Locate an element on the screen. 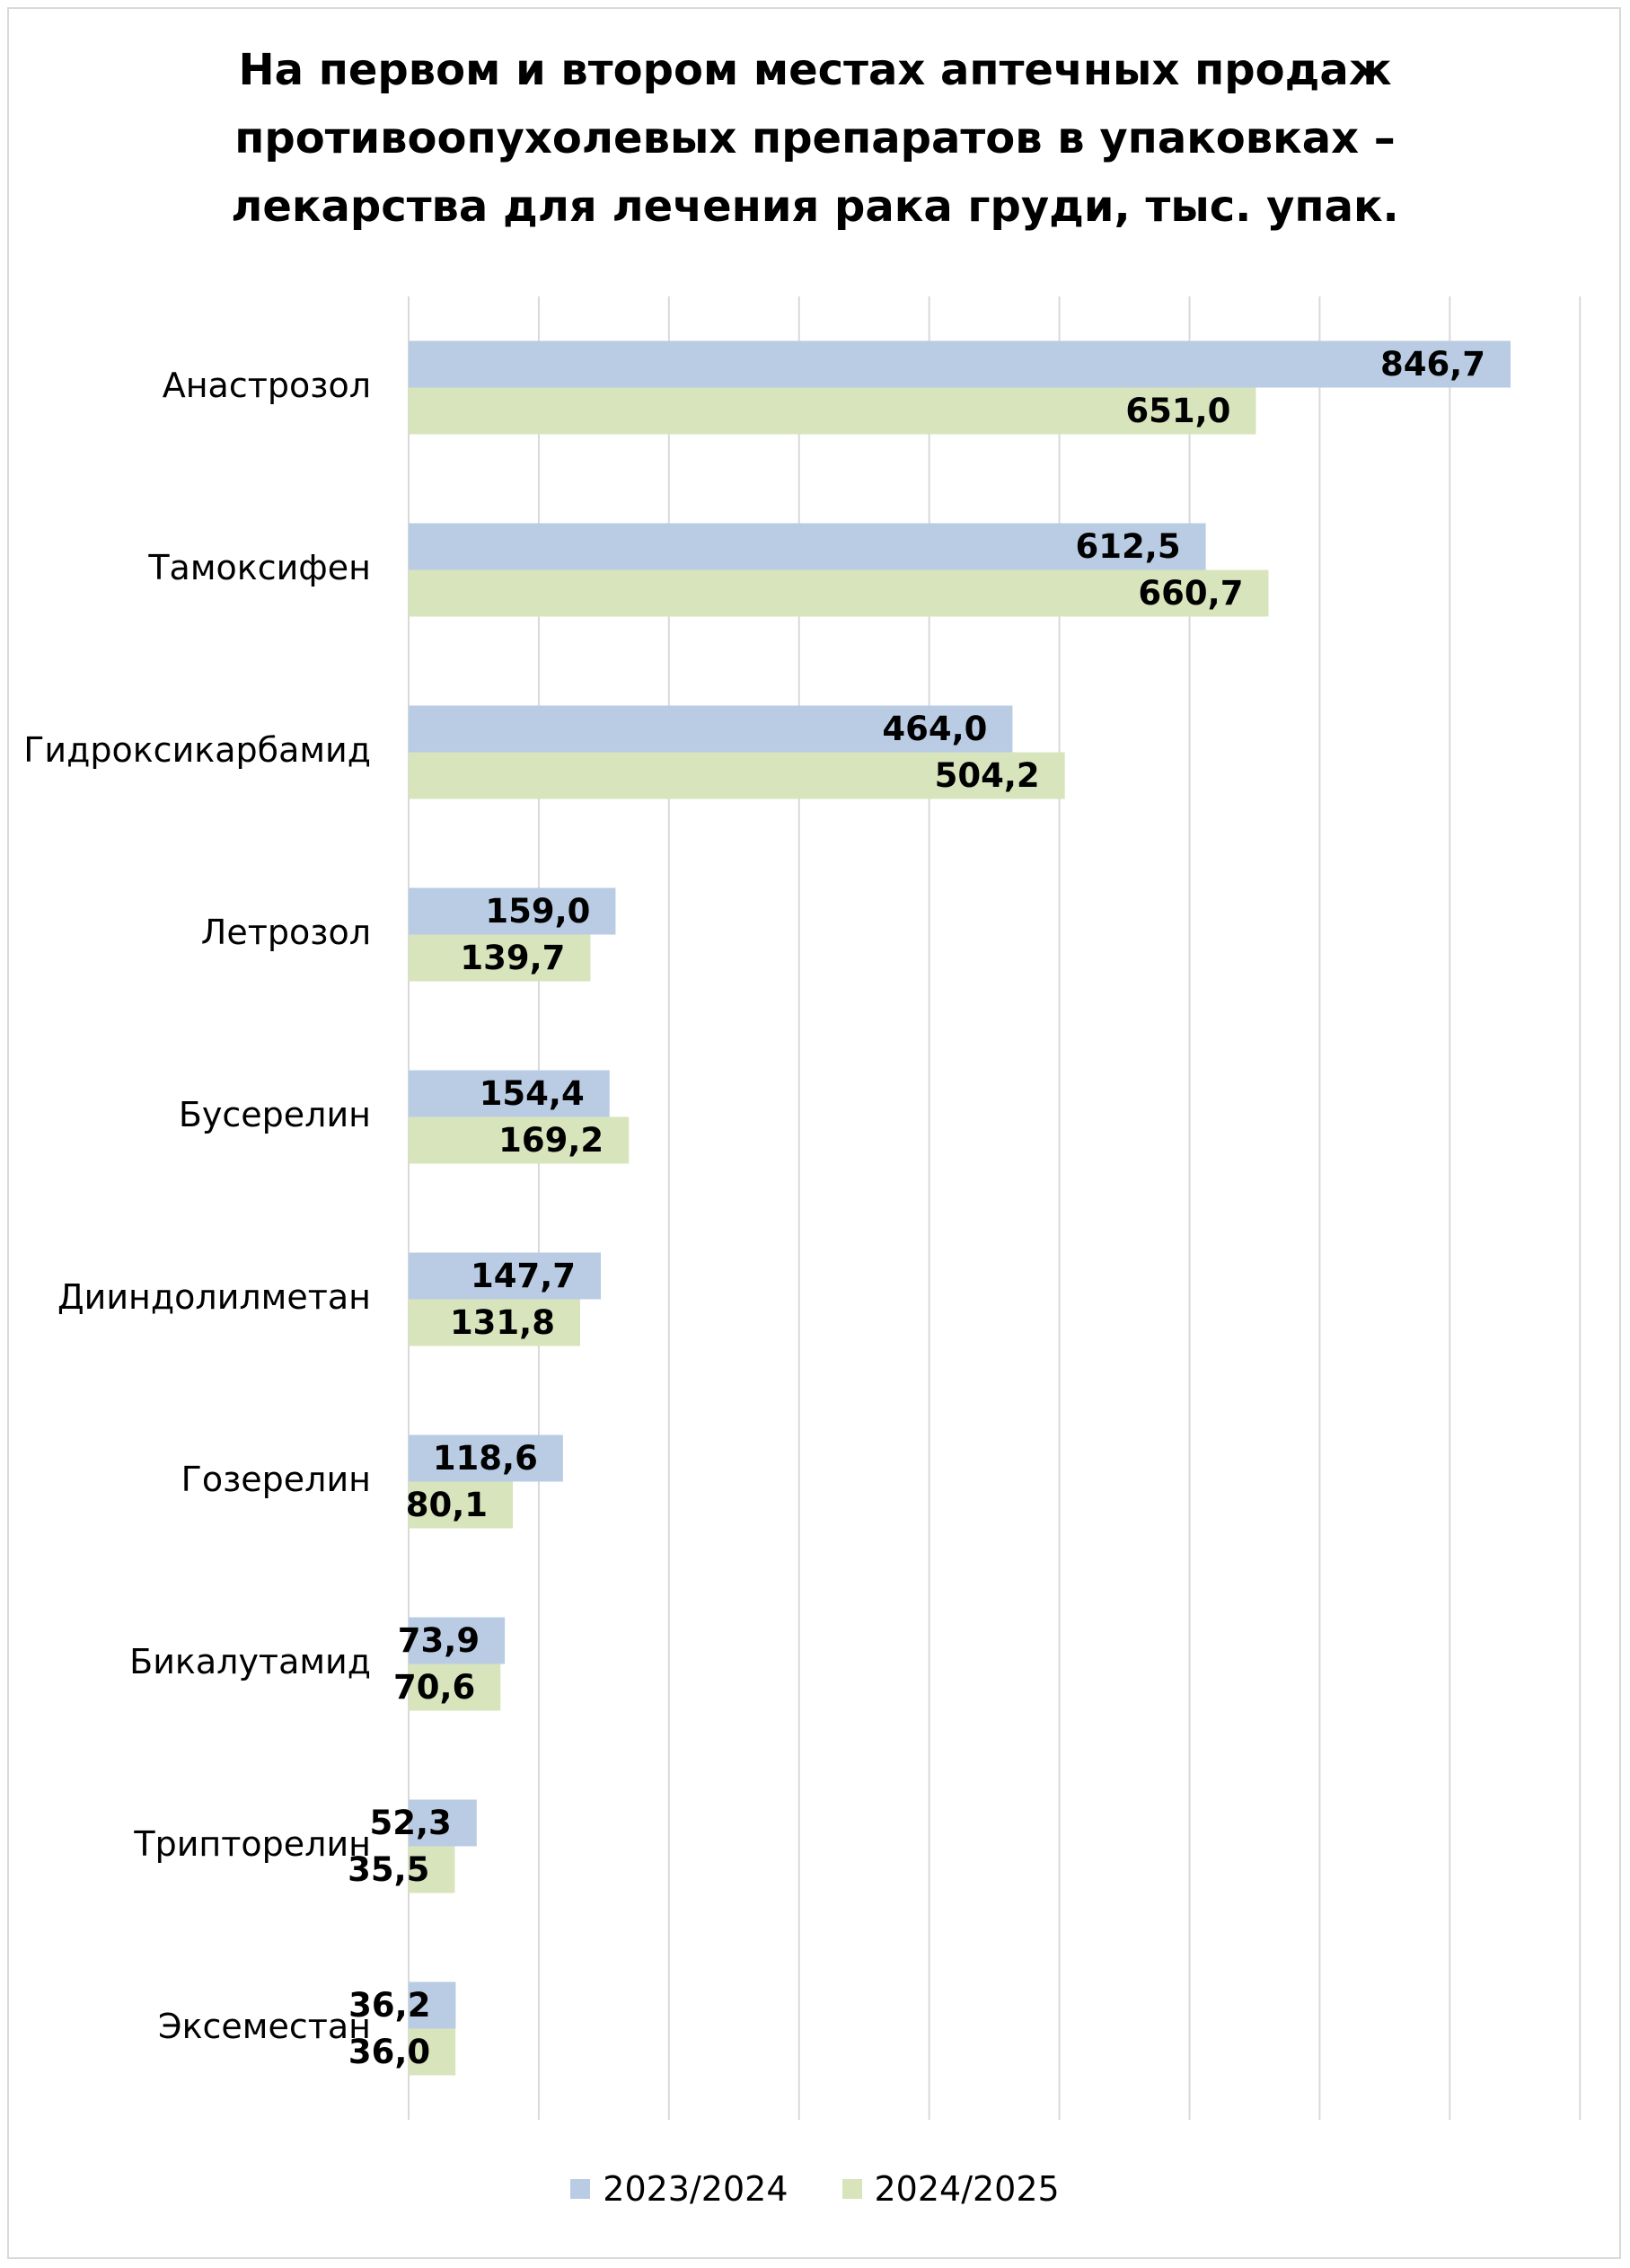 The width and height of the screenshot is (1630, 2268). category-label: Бикалутамид is located at coordinates (250, 1662).